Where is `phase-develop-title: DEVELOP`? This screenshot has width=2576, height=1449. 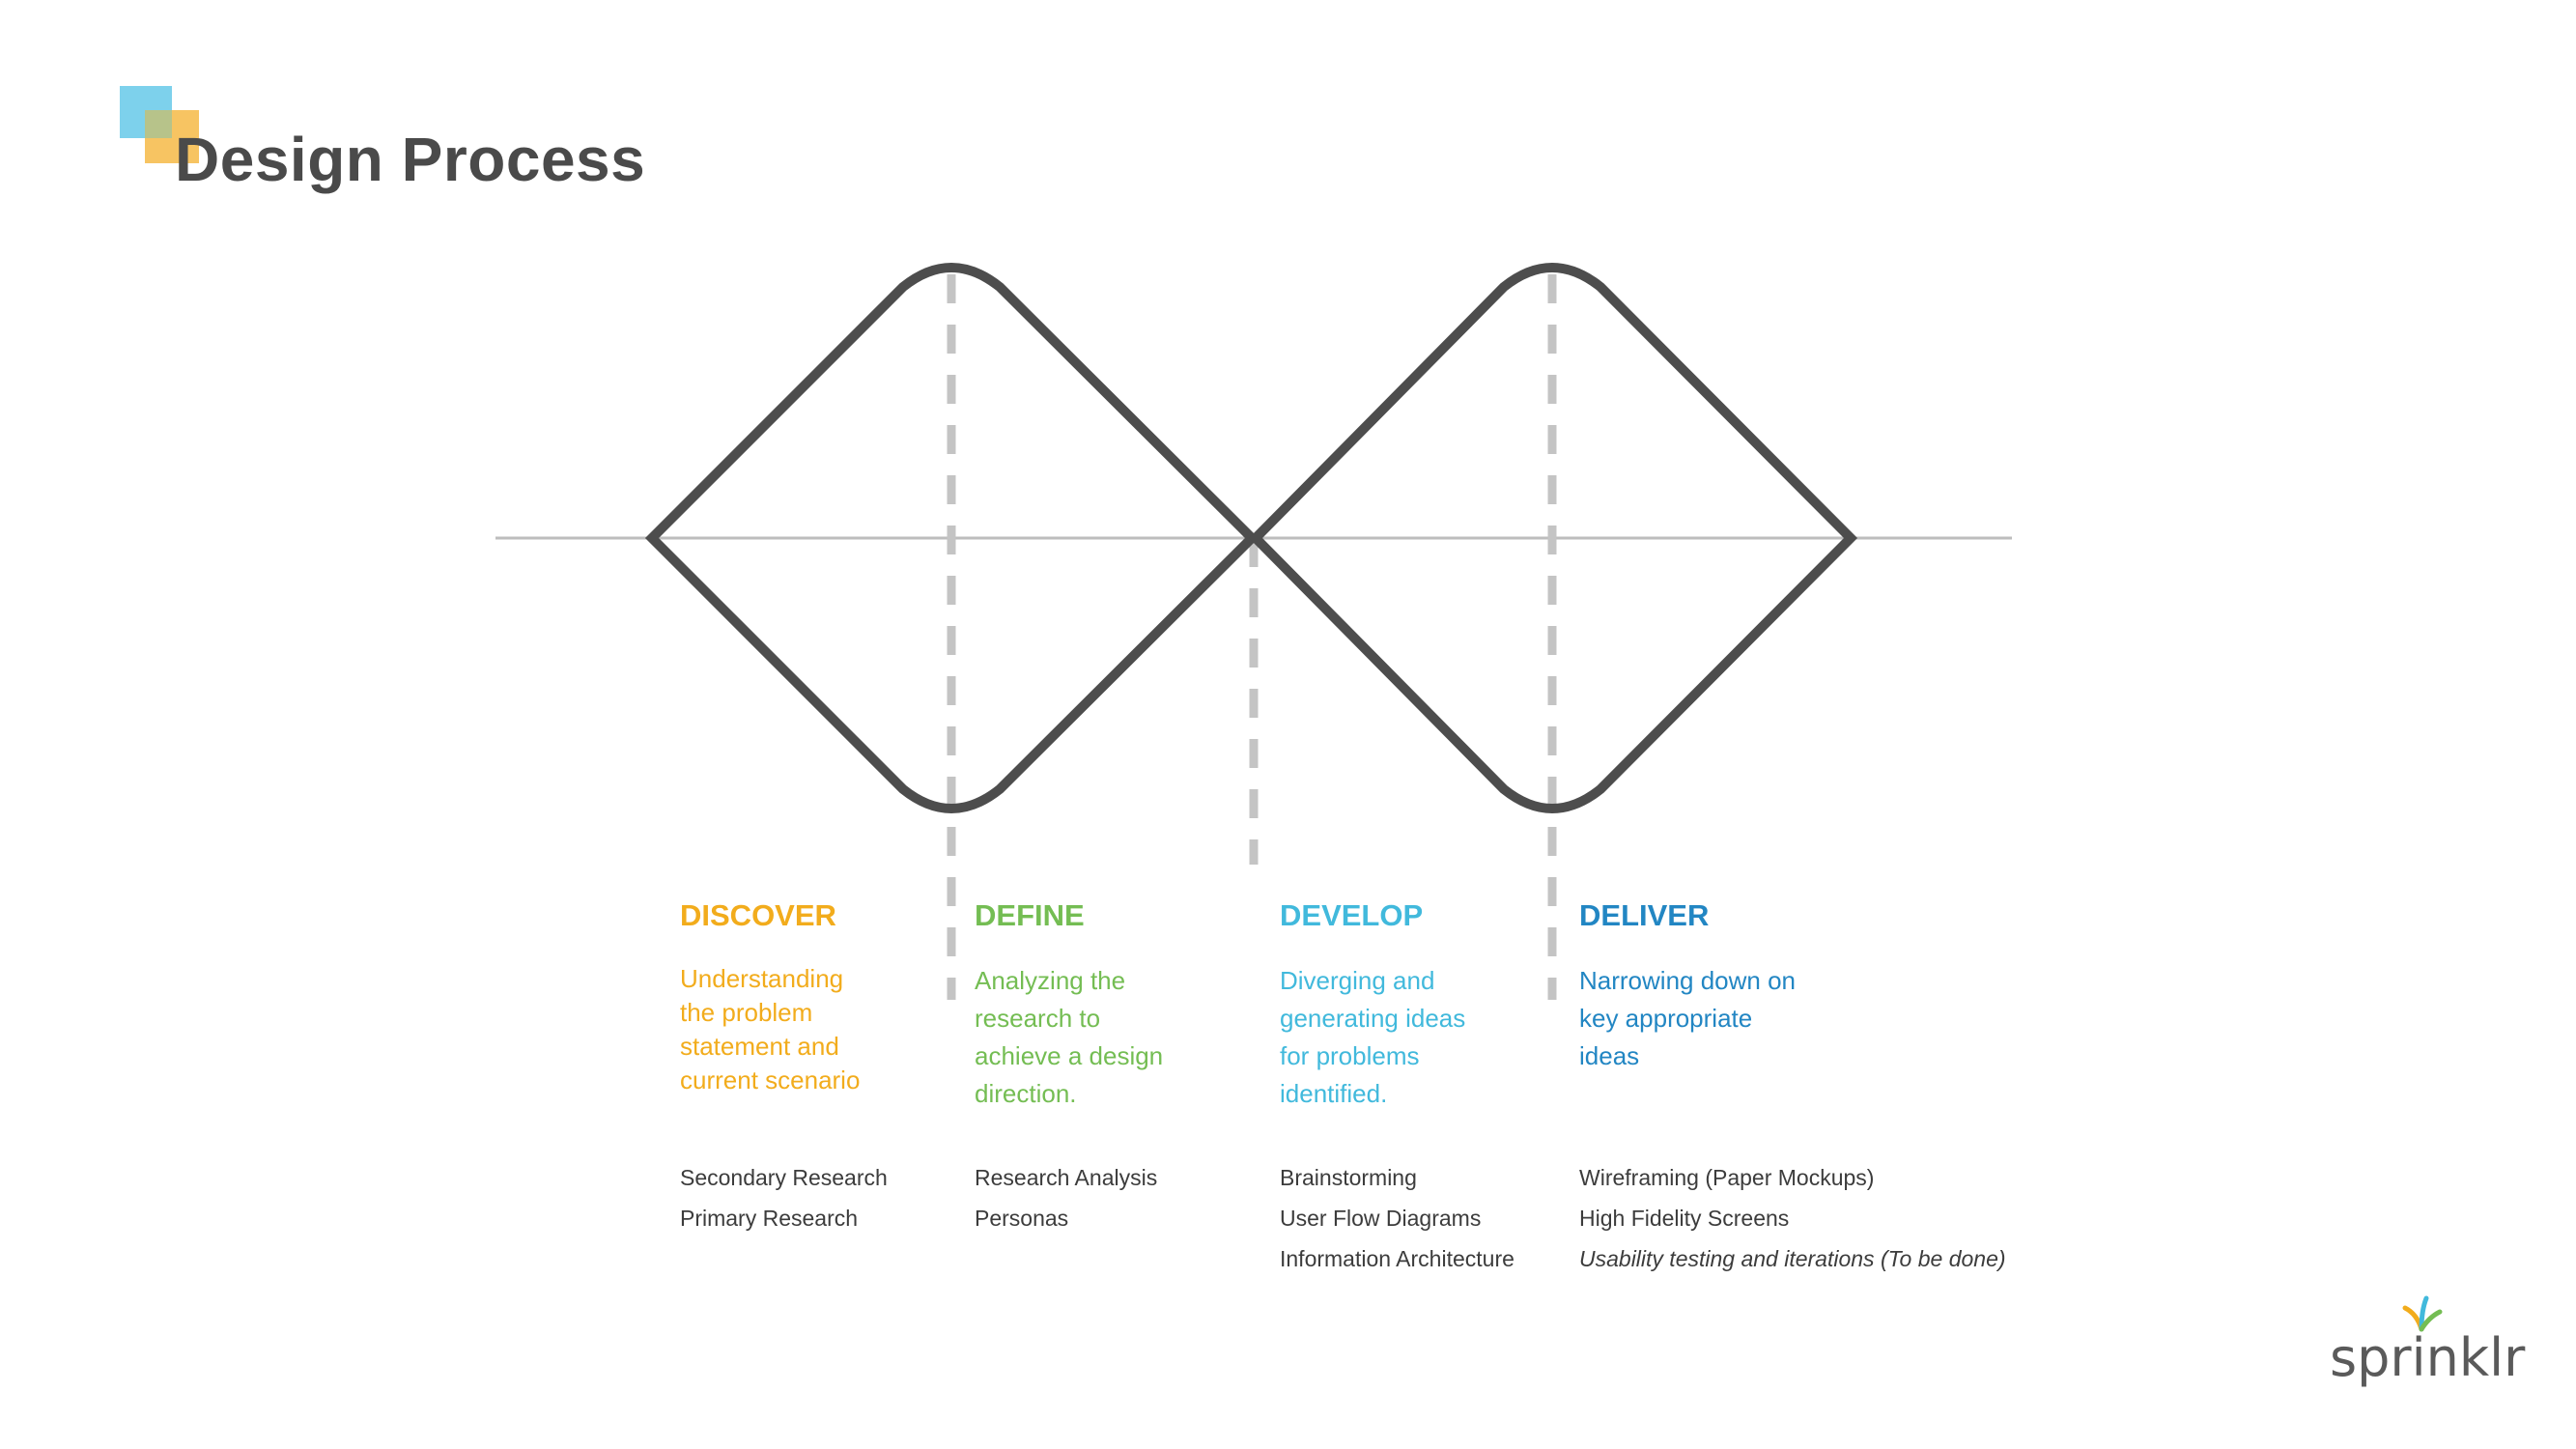
phase-develop-title: DEVELOP is located at coordinates (1352, 915).